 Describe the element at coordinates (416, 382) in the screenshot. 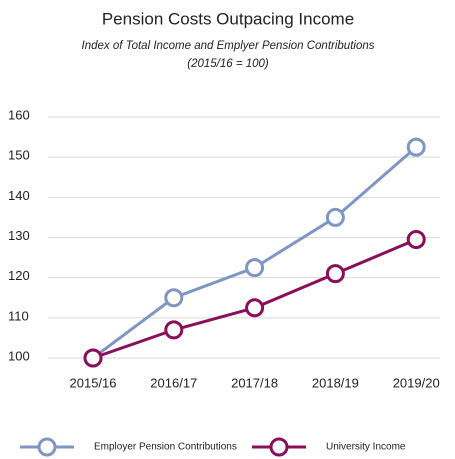

I see `x-tick-label: 2019/20` at that location.